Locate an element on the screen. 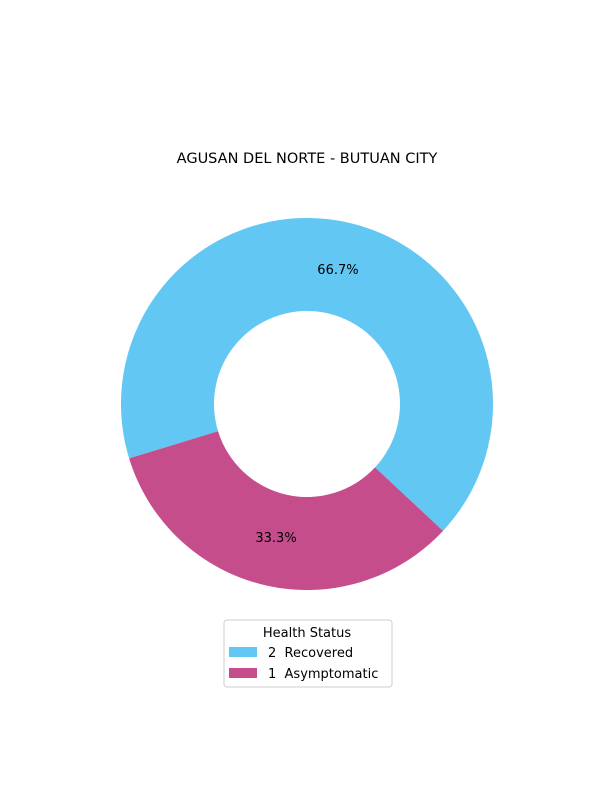 The height and width of the screenshot is (800, 600). legend: Health Status 2 Recovered 1 Asymptomatic is located at coordinates (308, 653).